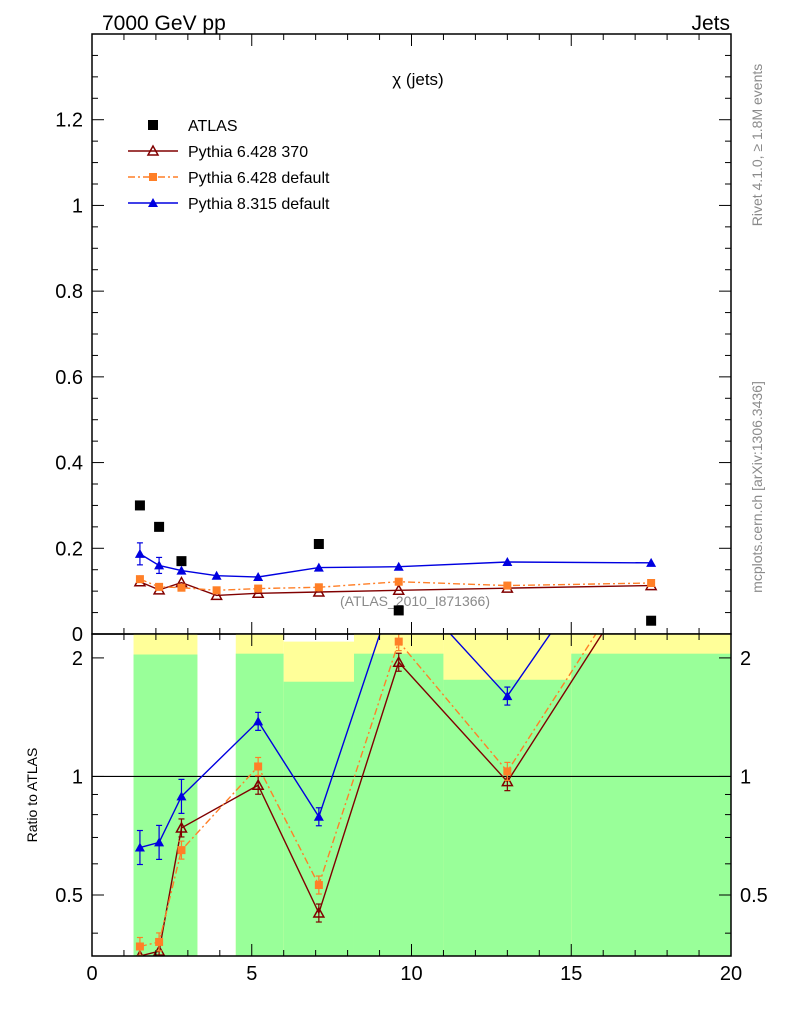 The image size is (786, 1024). What do you see at coordinates (745, 659) in the screenshot?
I see `ratio-y-tick-label-right: 2` at bounding box center [745, 659].